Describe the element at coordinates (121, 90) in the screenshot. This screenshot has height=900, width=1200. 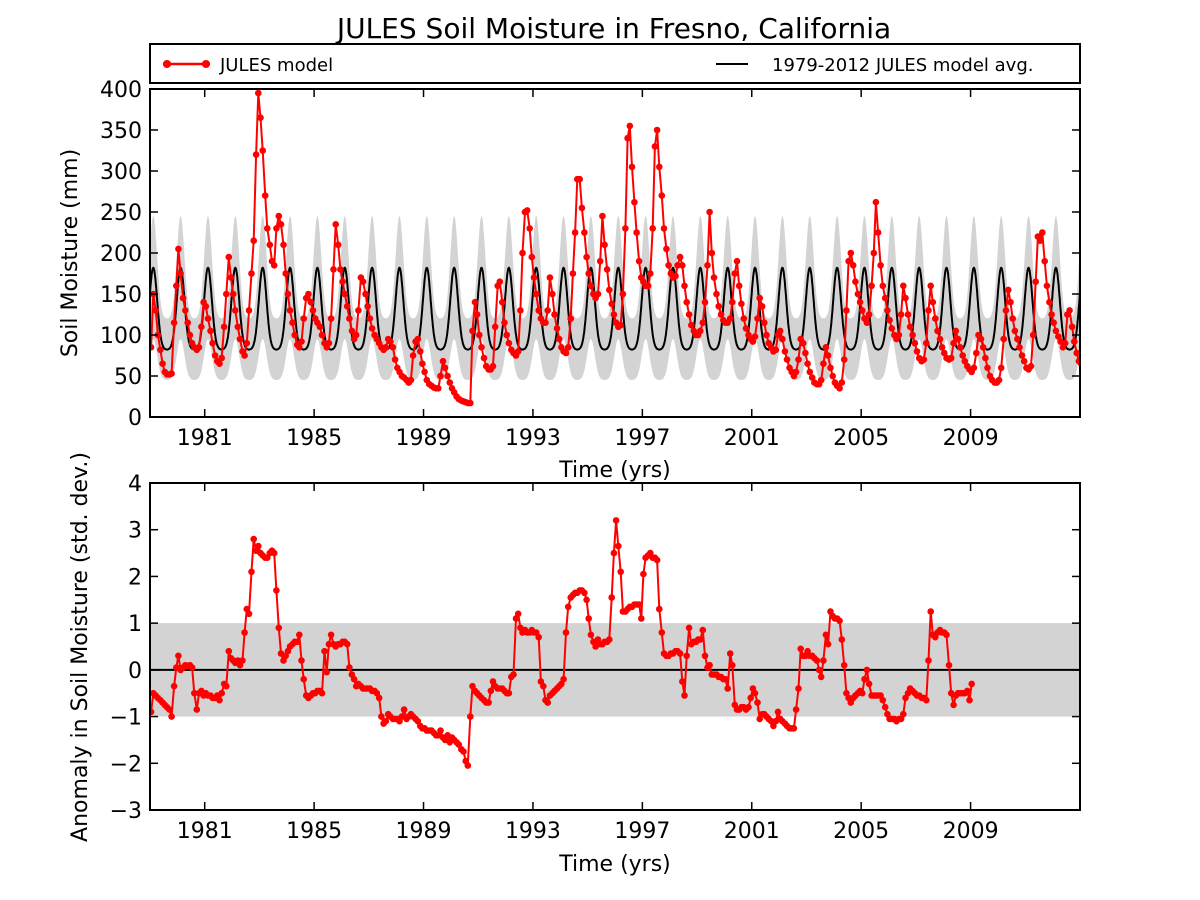
I see `top-y-tick-label: 400` at that location.